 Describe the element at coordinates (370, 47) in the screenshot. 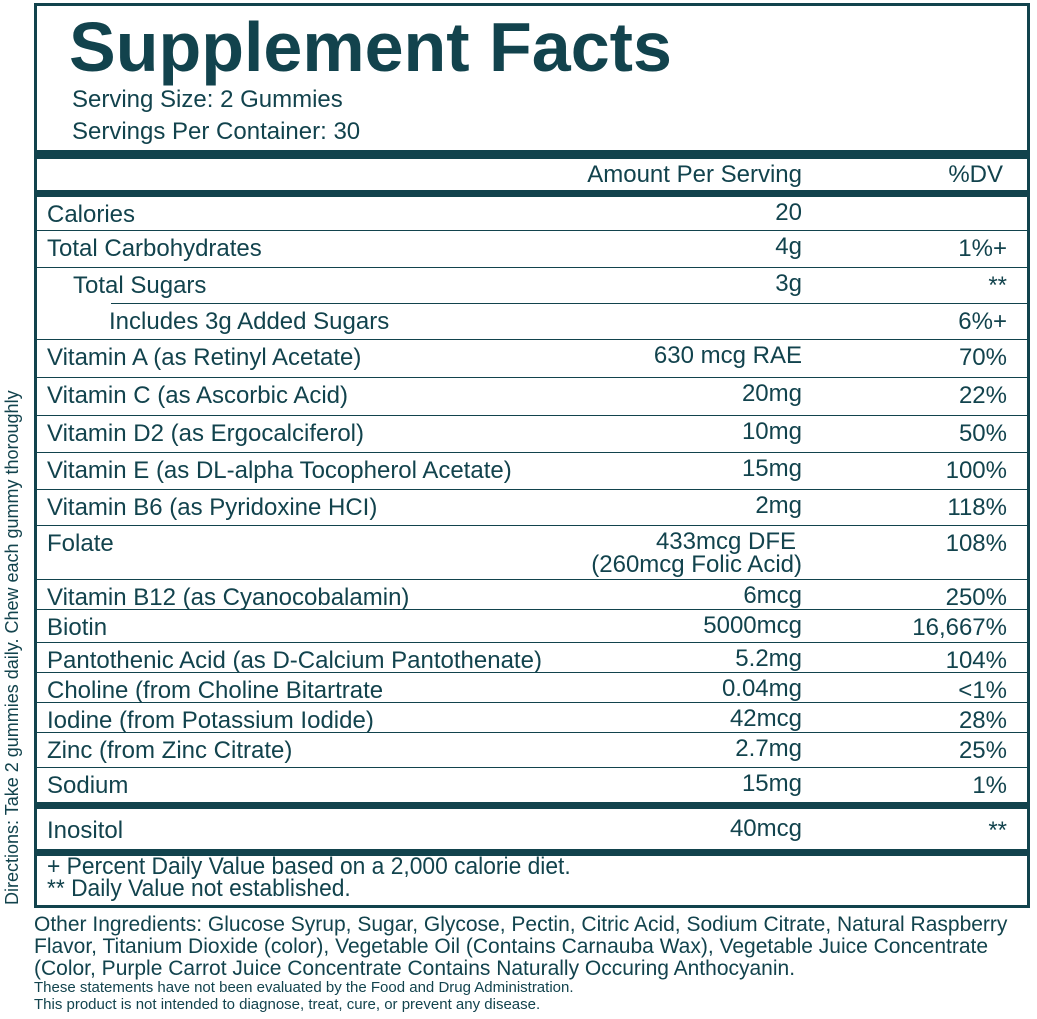

I see `panel-title: Supplement Facts` at that location.